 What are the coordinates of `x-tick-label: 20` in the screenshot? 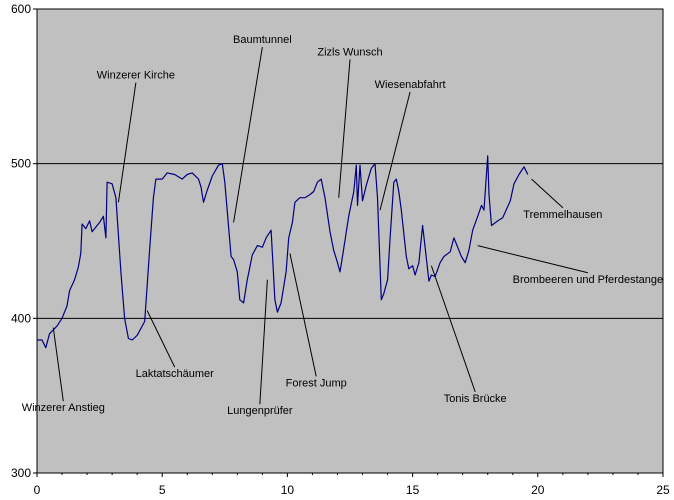 It's located at (538, 490).